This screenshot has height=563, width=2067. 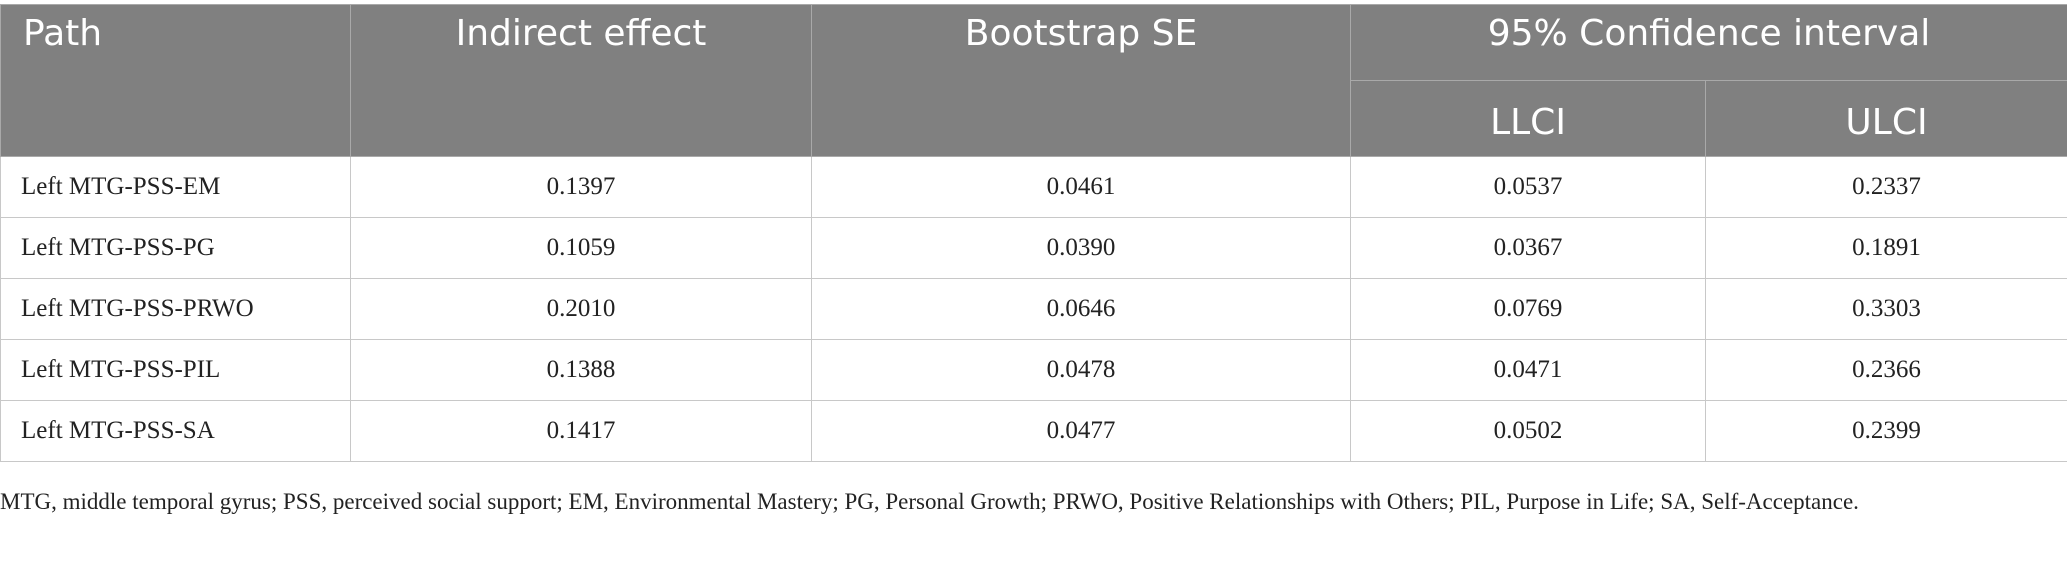 I want to click on cell-path: Left MTG-PSS-PRWO, so click(x=175, y=309).